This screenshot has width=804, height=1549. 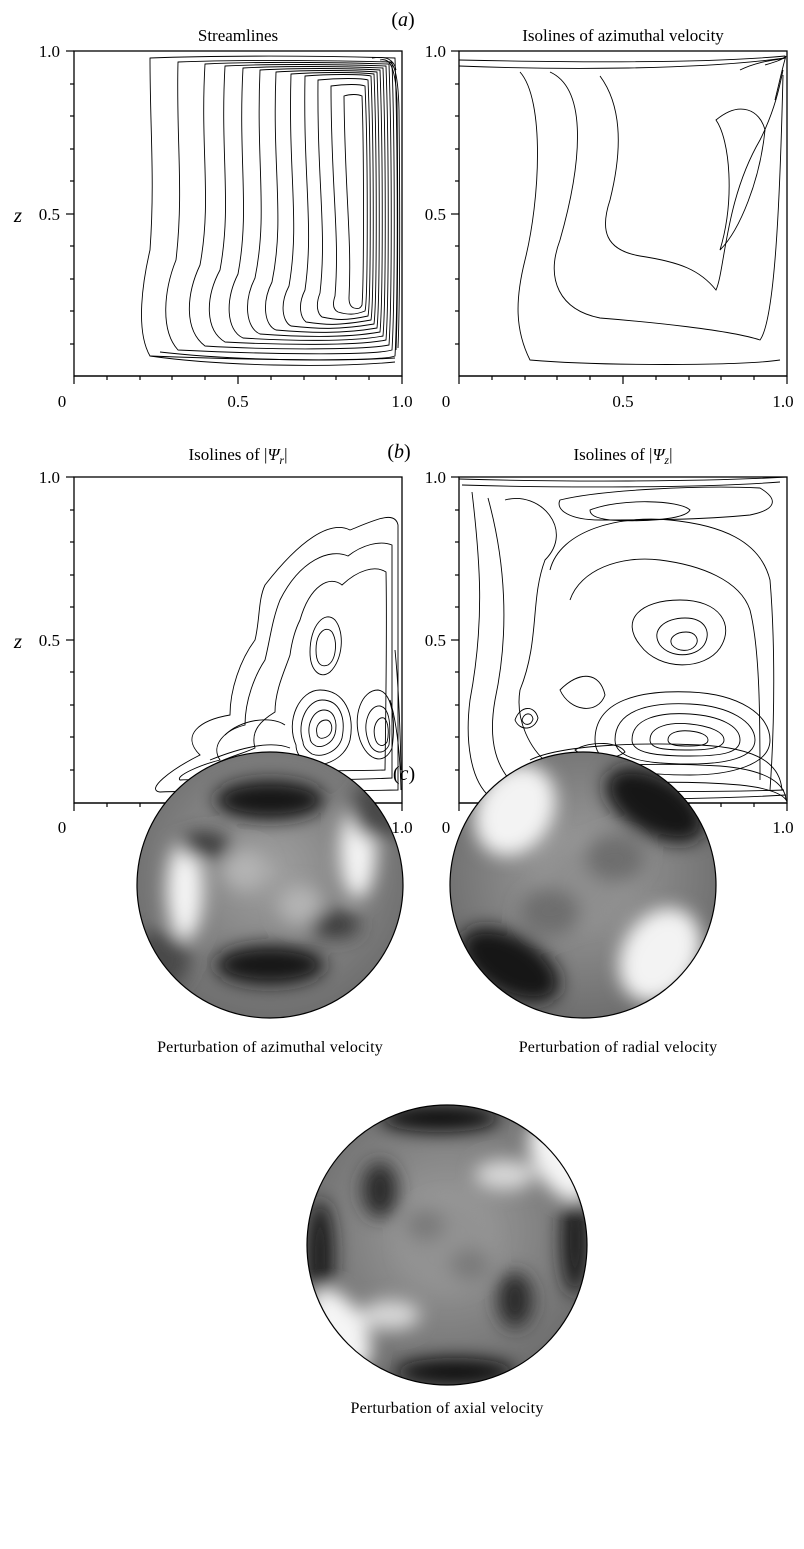 I want to click on psi-r-contours, so click(x=278, y=654).